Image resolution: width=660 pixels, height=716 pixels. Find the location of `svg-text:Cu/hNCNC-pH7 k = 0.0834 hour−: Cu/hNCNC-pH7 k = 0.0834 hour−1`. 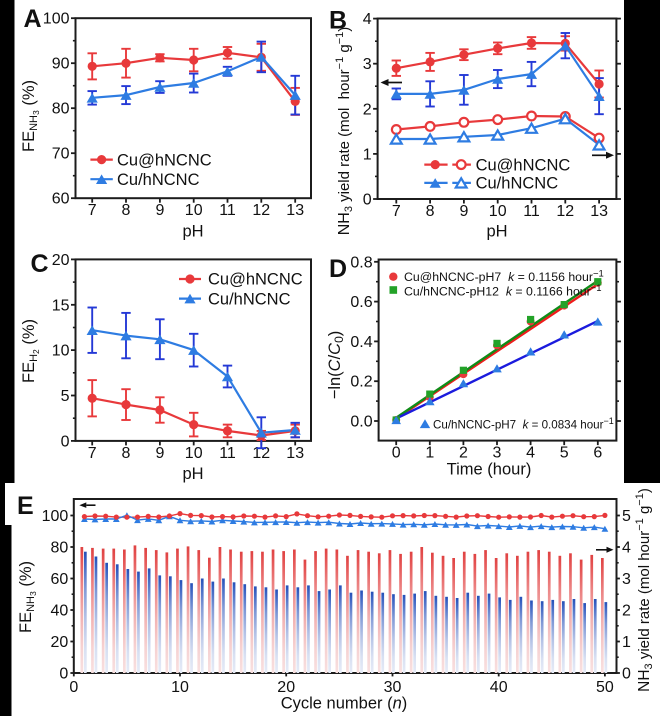

svg-text:Cu/hNCNC-pH7 k = 0.0834 hour−: Cu/hNCNC-pH7 k = 0.0834 hour−1 is located at coordinates (523, 424).